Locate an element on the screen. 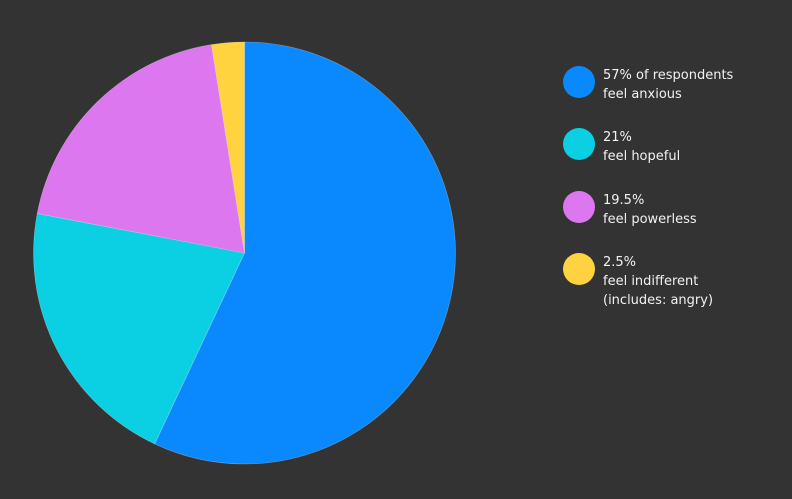 Image resolution: width=792 pixels, height=499 pixels. legend-item-powerless: 19.5% feel powerless is located at coordinates (673, 210).